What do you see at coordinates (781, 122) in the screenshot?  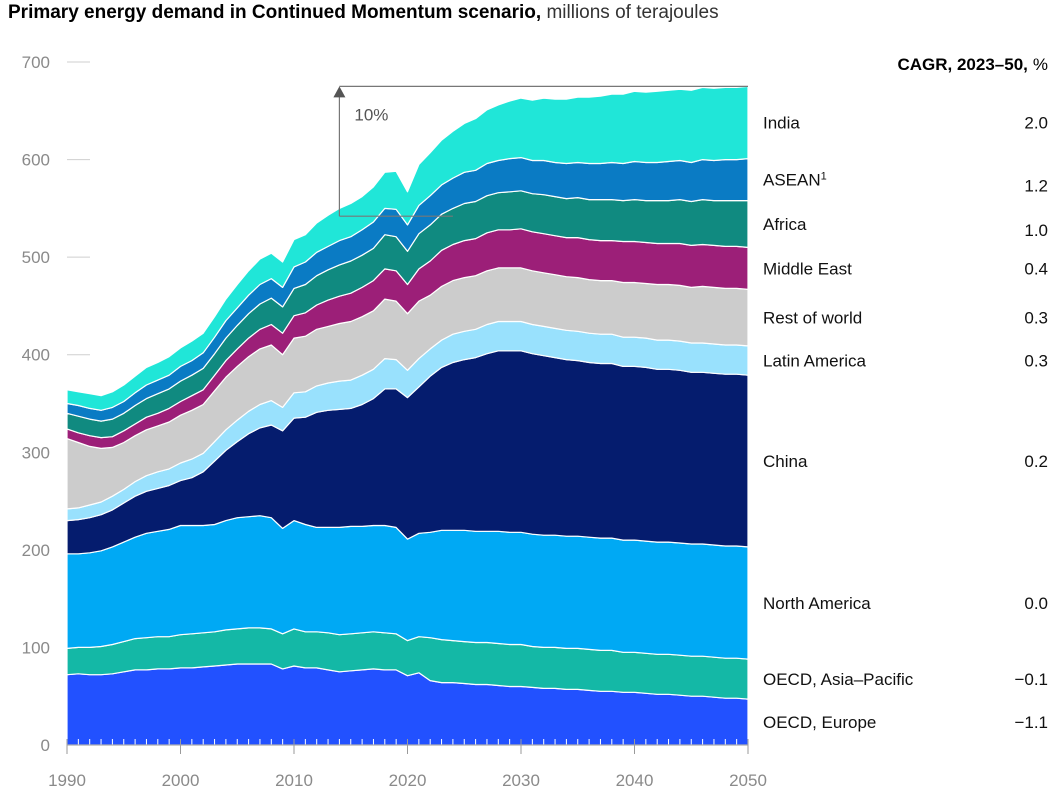 I see `legend-label-india: India` at bounding box center [781, 122].